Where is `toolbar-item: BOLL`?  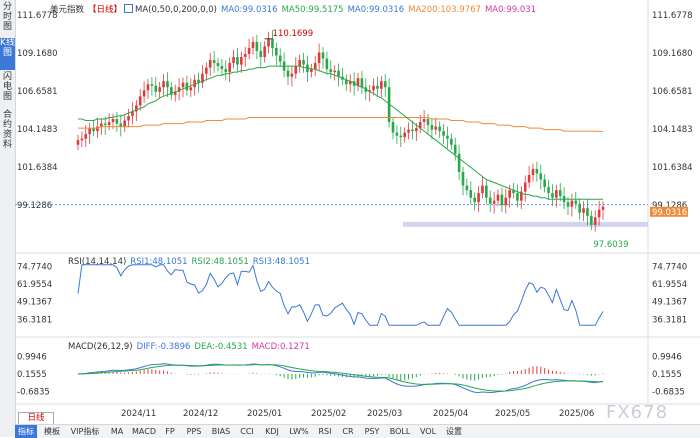
toolbar-item: BOLL is located at coordinates (400, 431).